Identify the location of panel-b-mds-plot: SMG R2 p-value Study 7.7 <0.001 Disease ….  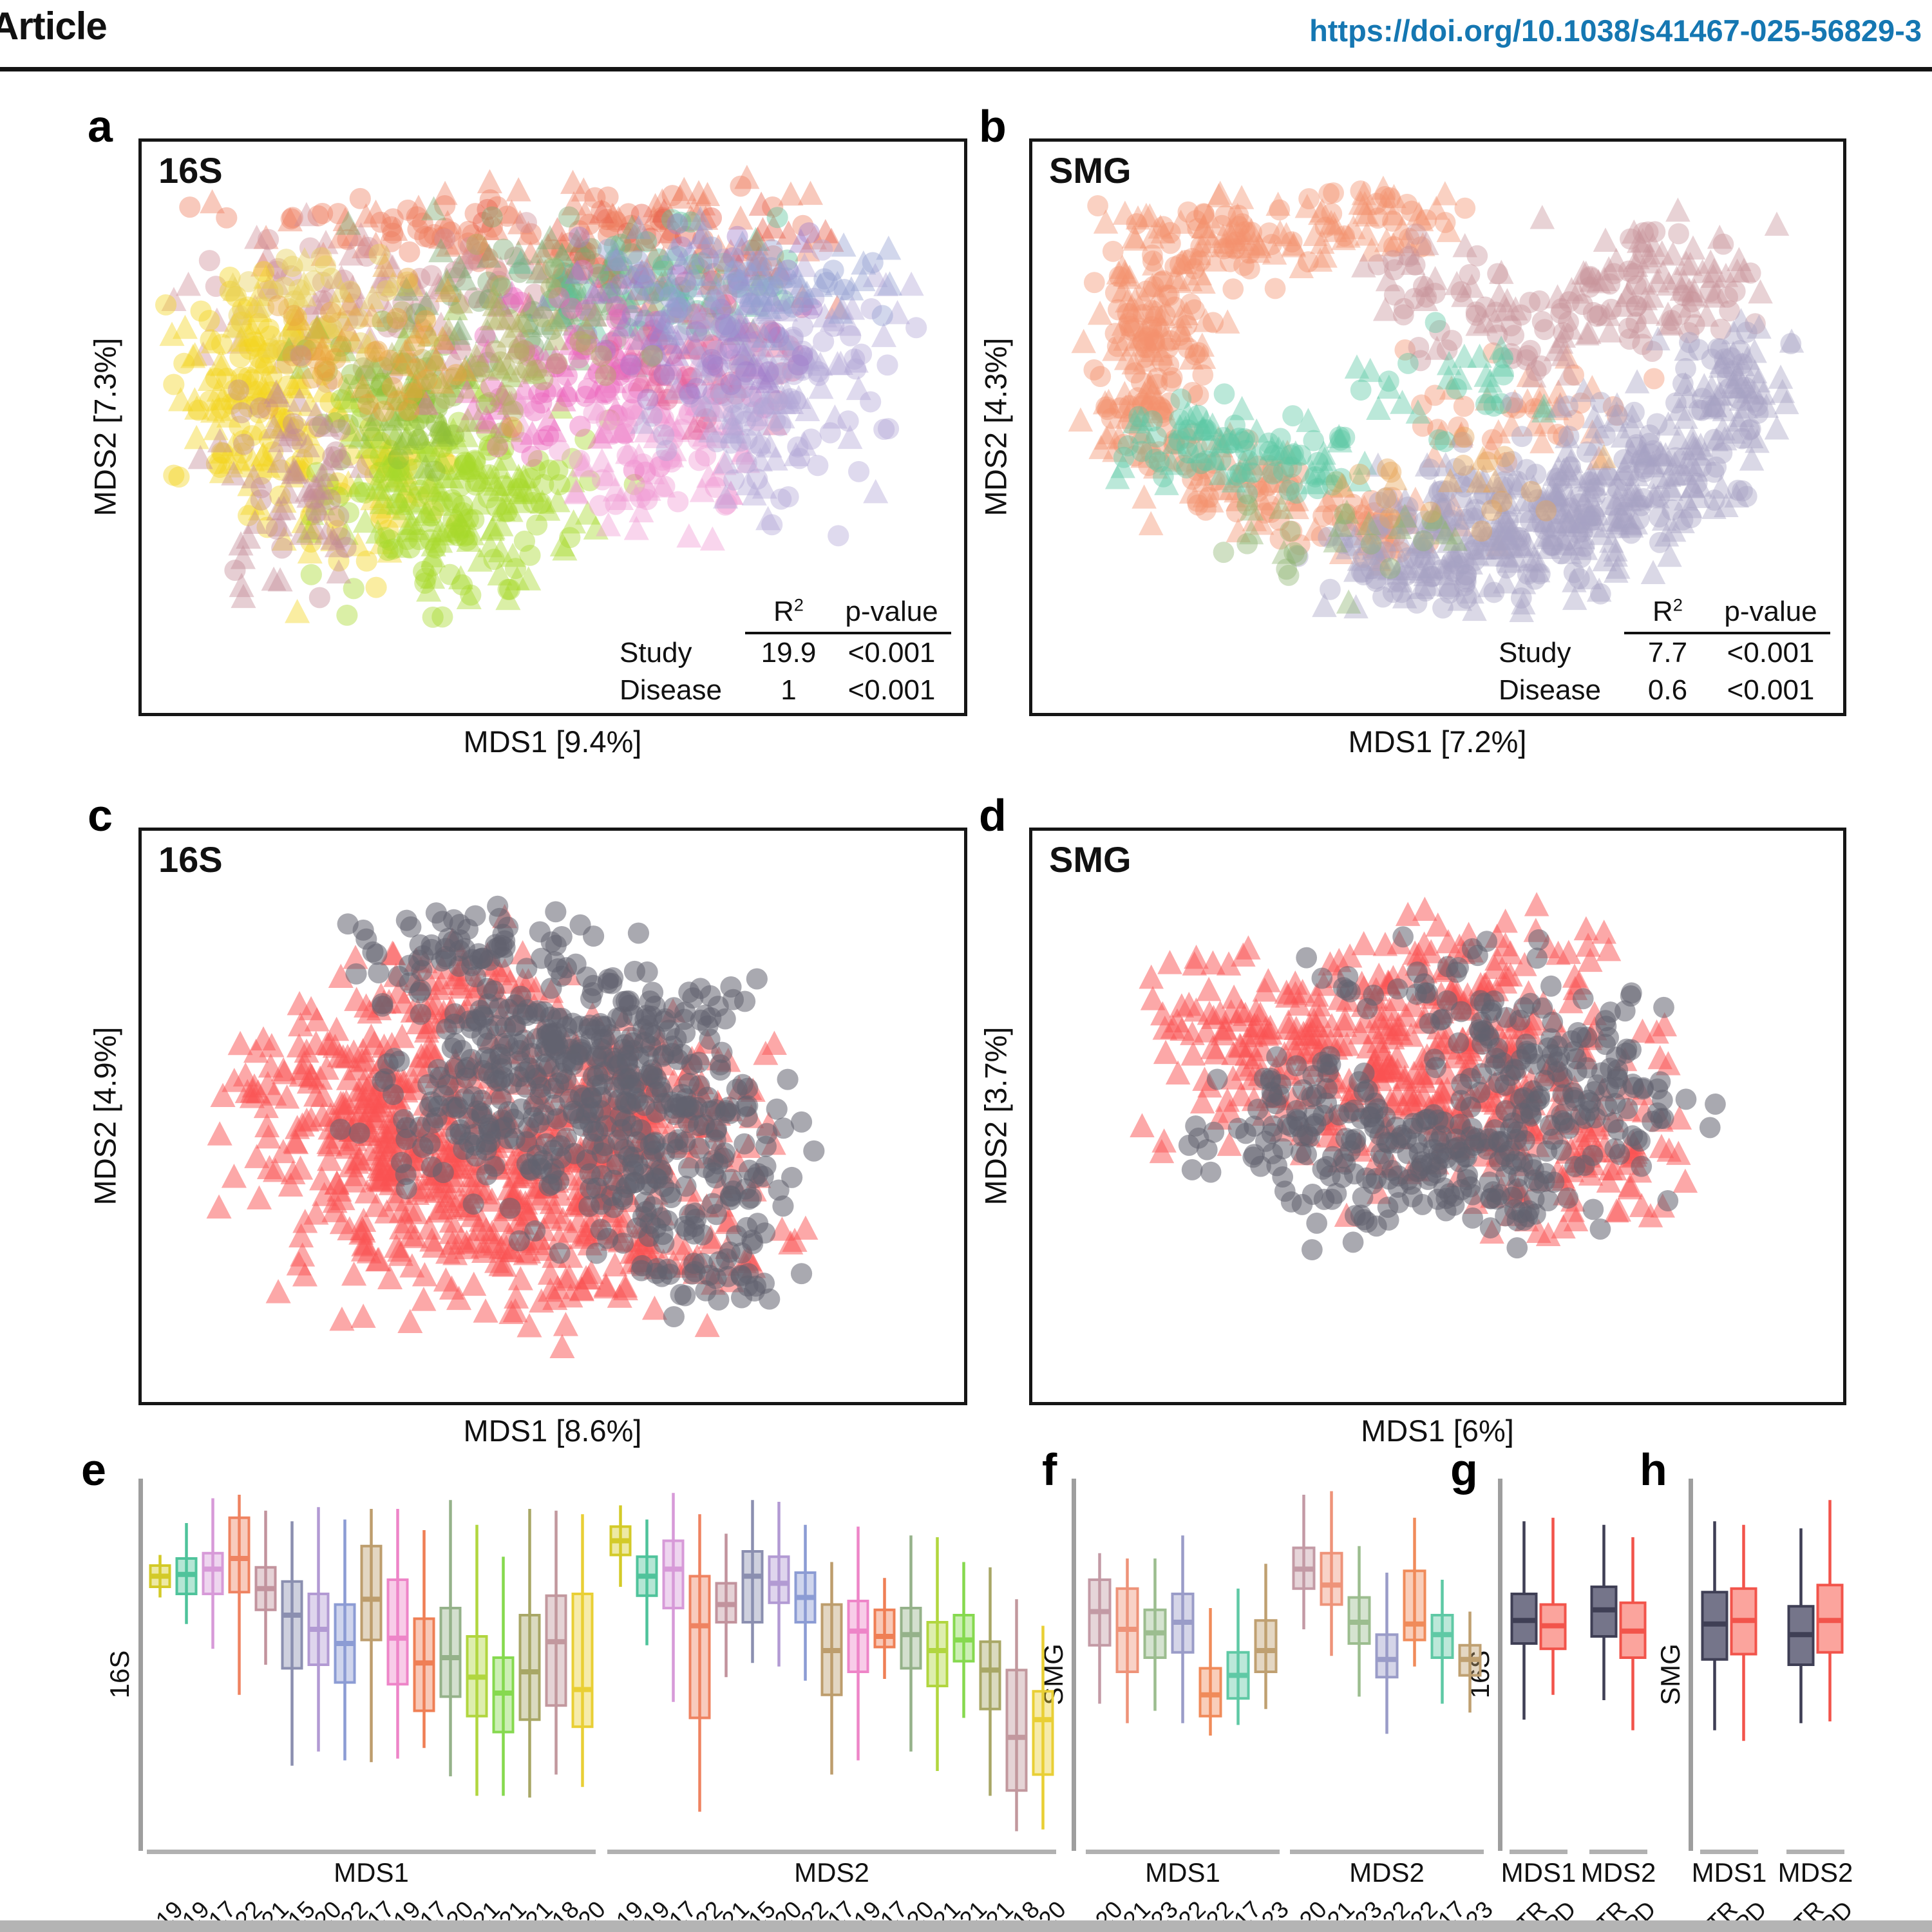
(1438, 427).